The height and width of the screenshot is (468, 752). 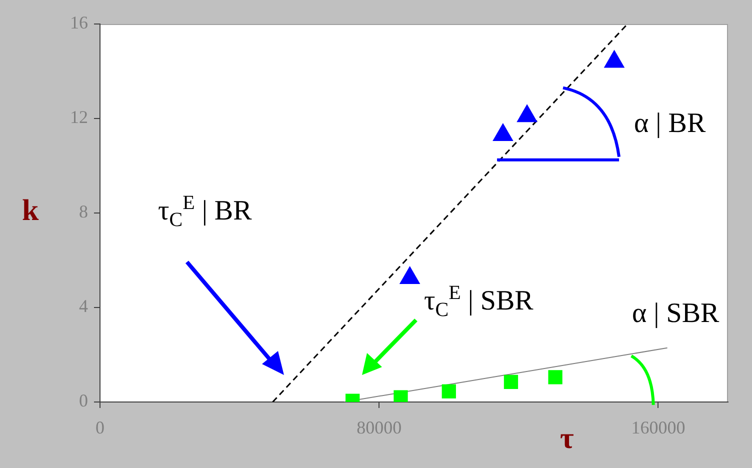 I want to click on y-tick-label: 4, so click(x=83, y=306).